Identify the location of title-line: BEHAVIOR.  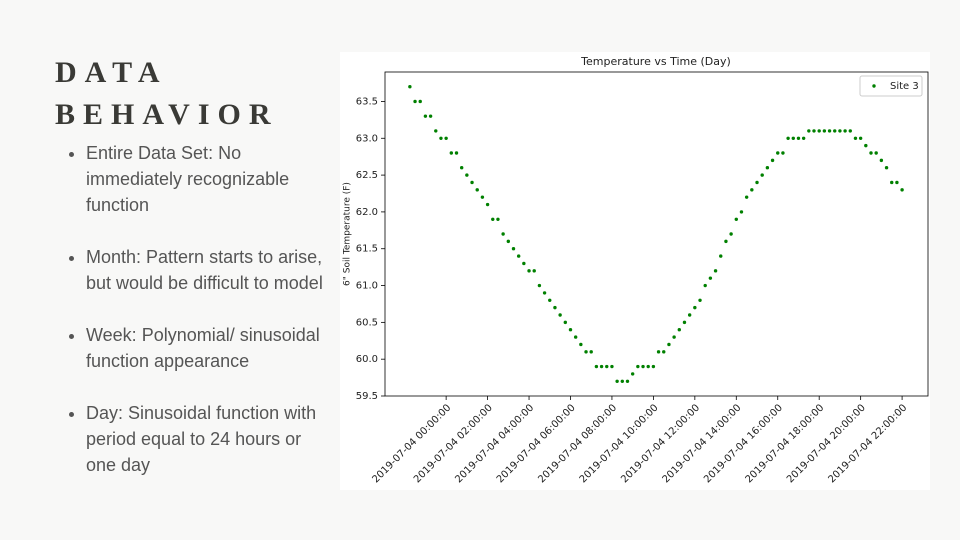
(167, 114).